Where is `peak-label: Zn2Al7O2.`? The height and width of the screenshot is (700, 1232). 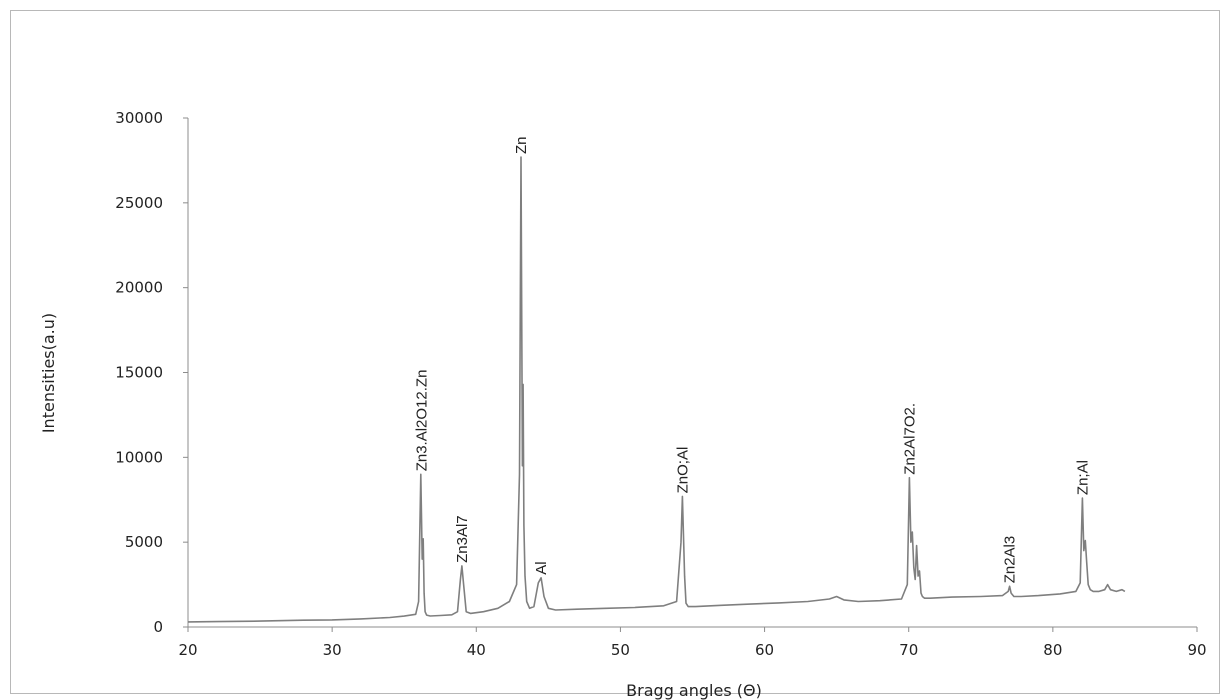 peak-label: Zn2Al7O2. is located at coordinates (909, 439).